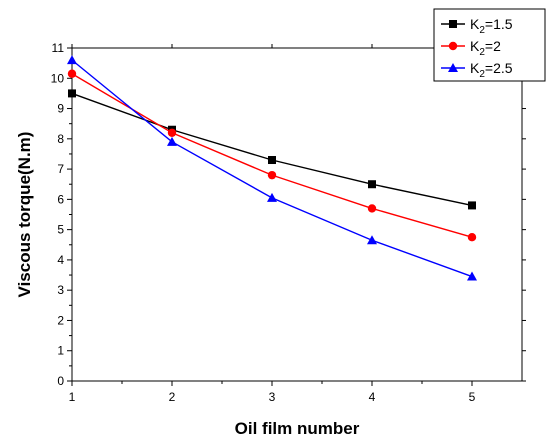  What do you see at coordinates (60, 139) in the screenshot?
I see `y-tick-label: 8` at bounding box center [60, 139].